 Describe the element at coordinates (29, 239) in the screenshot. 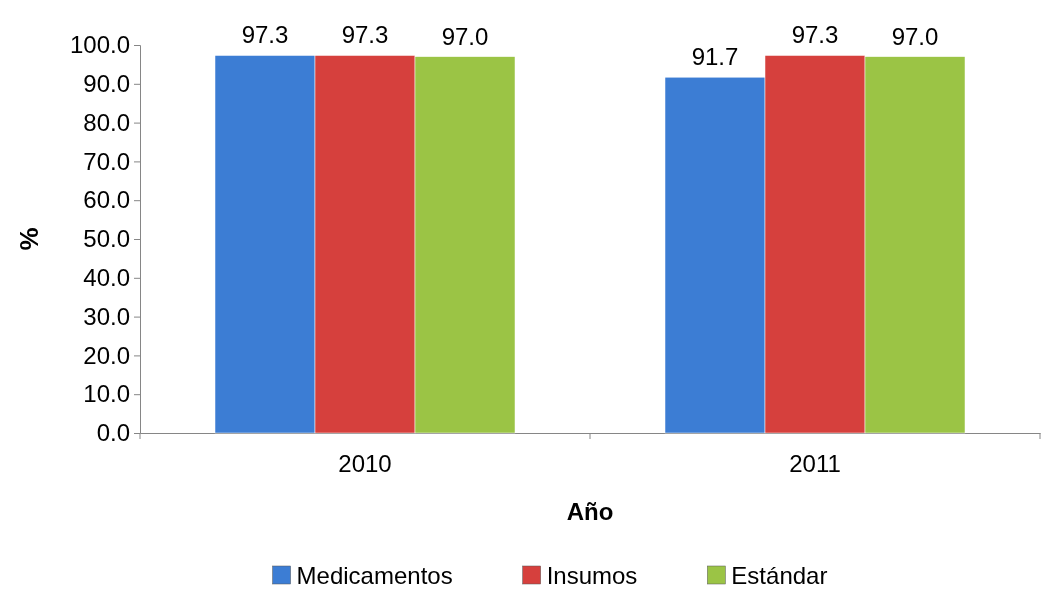

I see `y-axis-title: %` at that location.